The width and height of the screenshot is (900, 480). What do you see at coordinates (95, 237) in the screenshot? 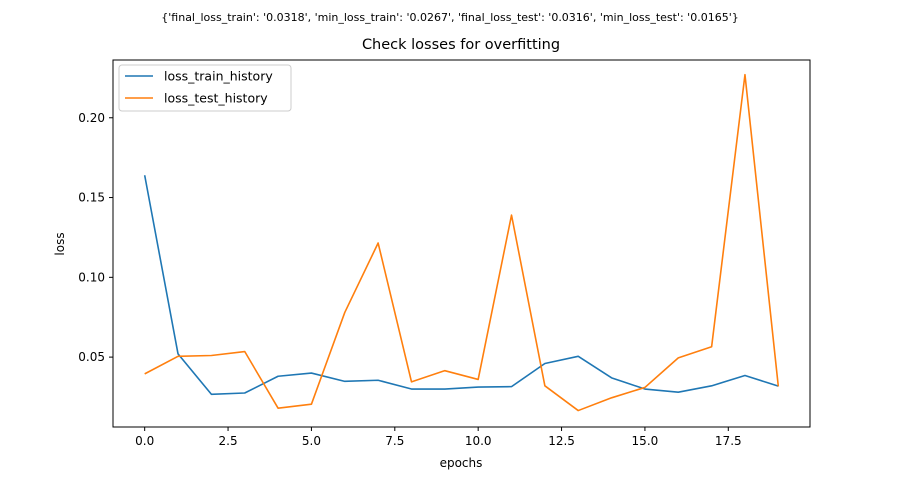
I see `y-axis: 0.05 0.10 0.15 0.20` at bounding box center [95, 237].